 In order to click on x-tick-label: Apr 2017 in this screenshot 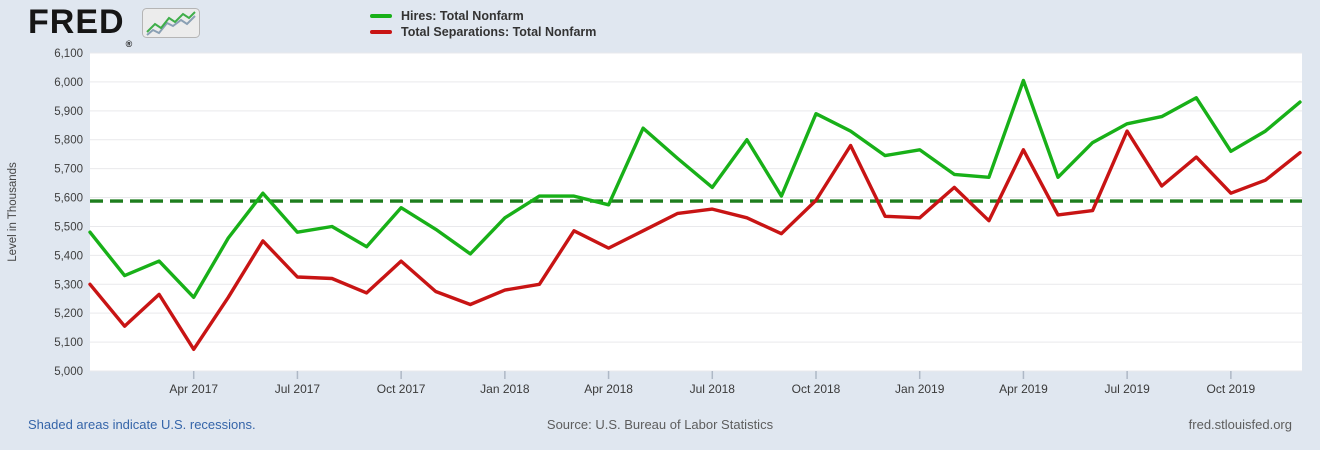, I will do `click(193, 389)`.